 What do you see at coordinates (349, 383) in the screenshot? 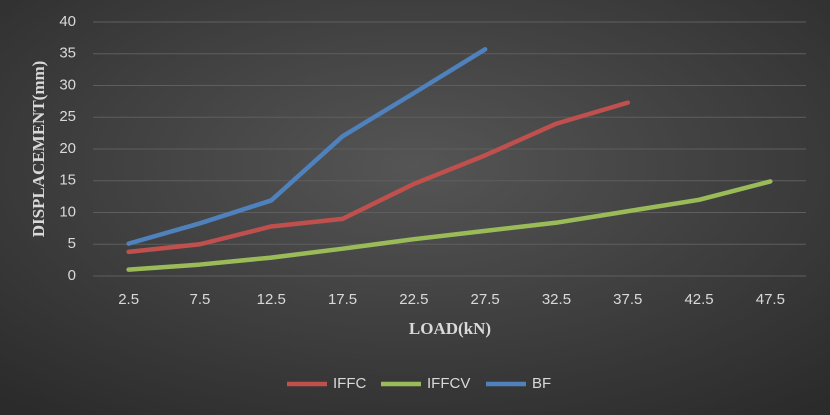
I see `legend-label: IFFC` at bounding box center [349, 383].